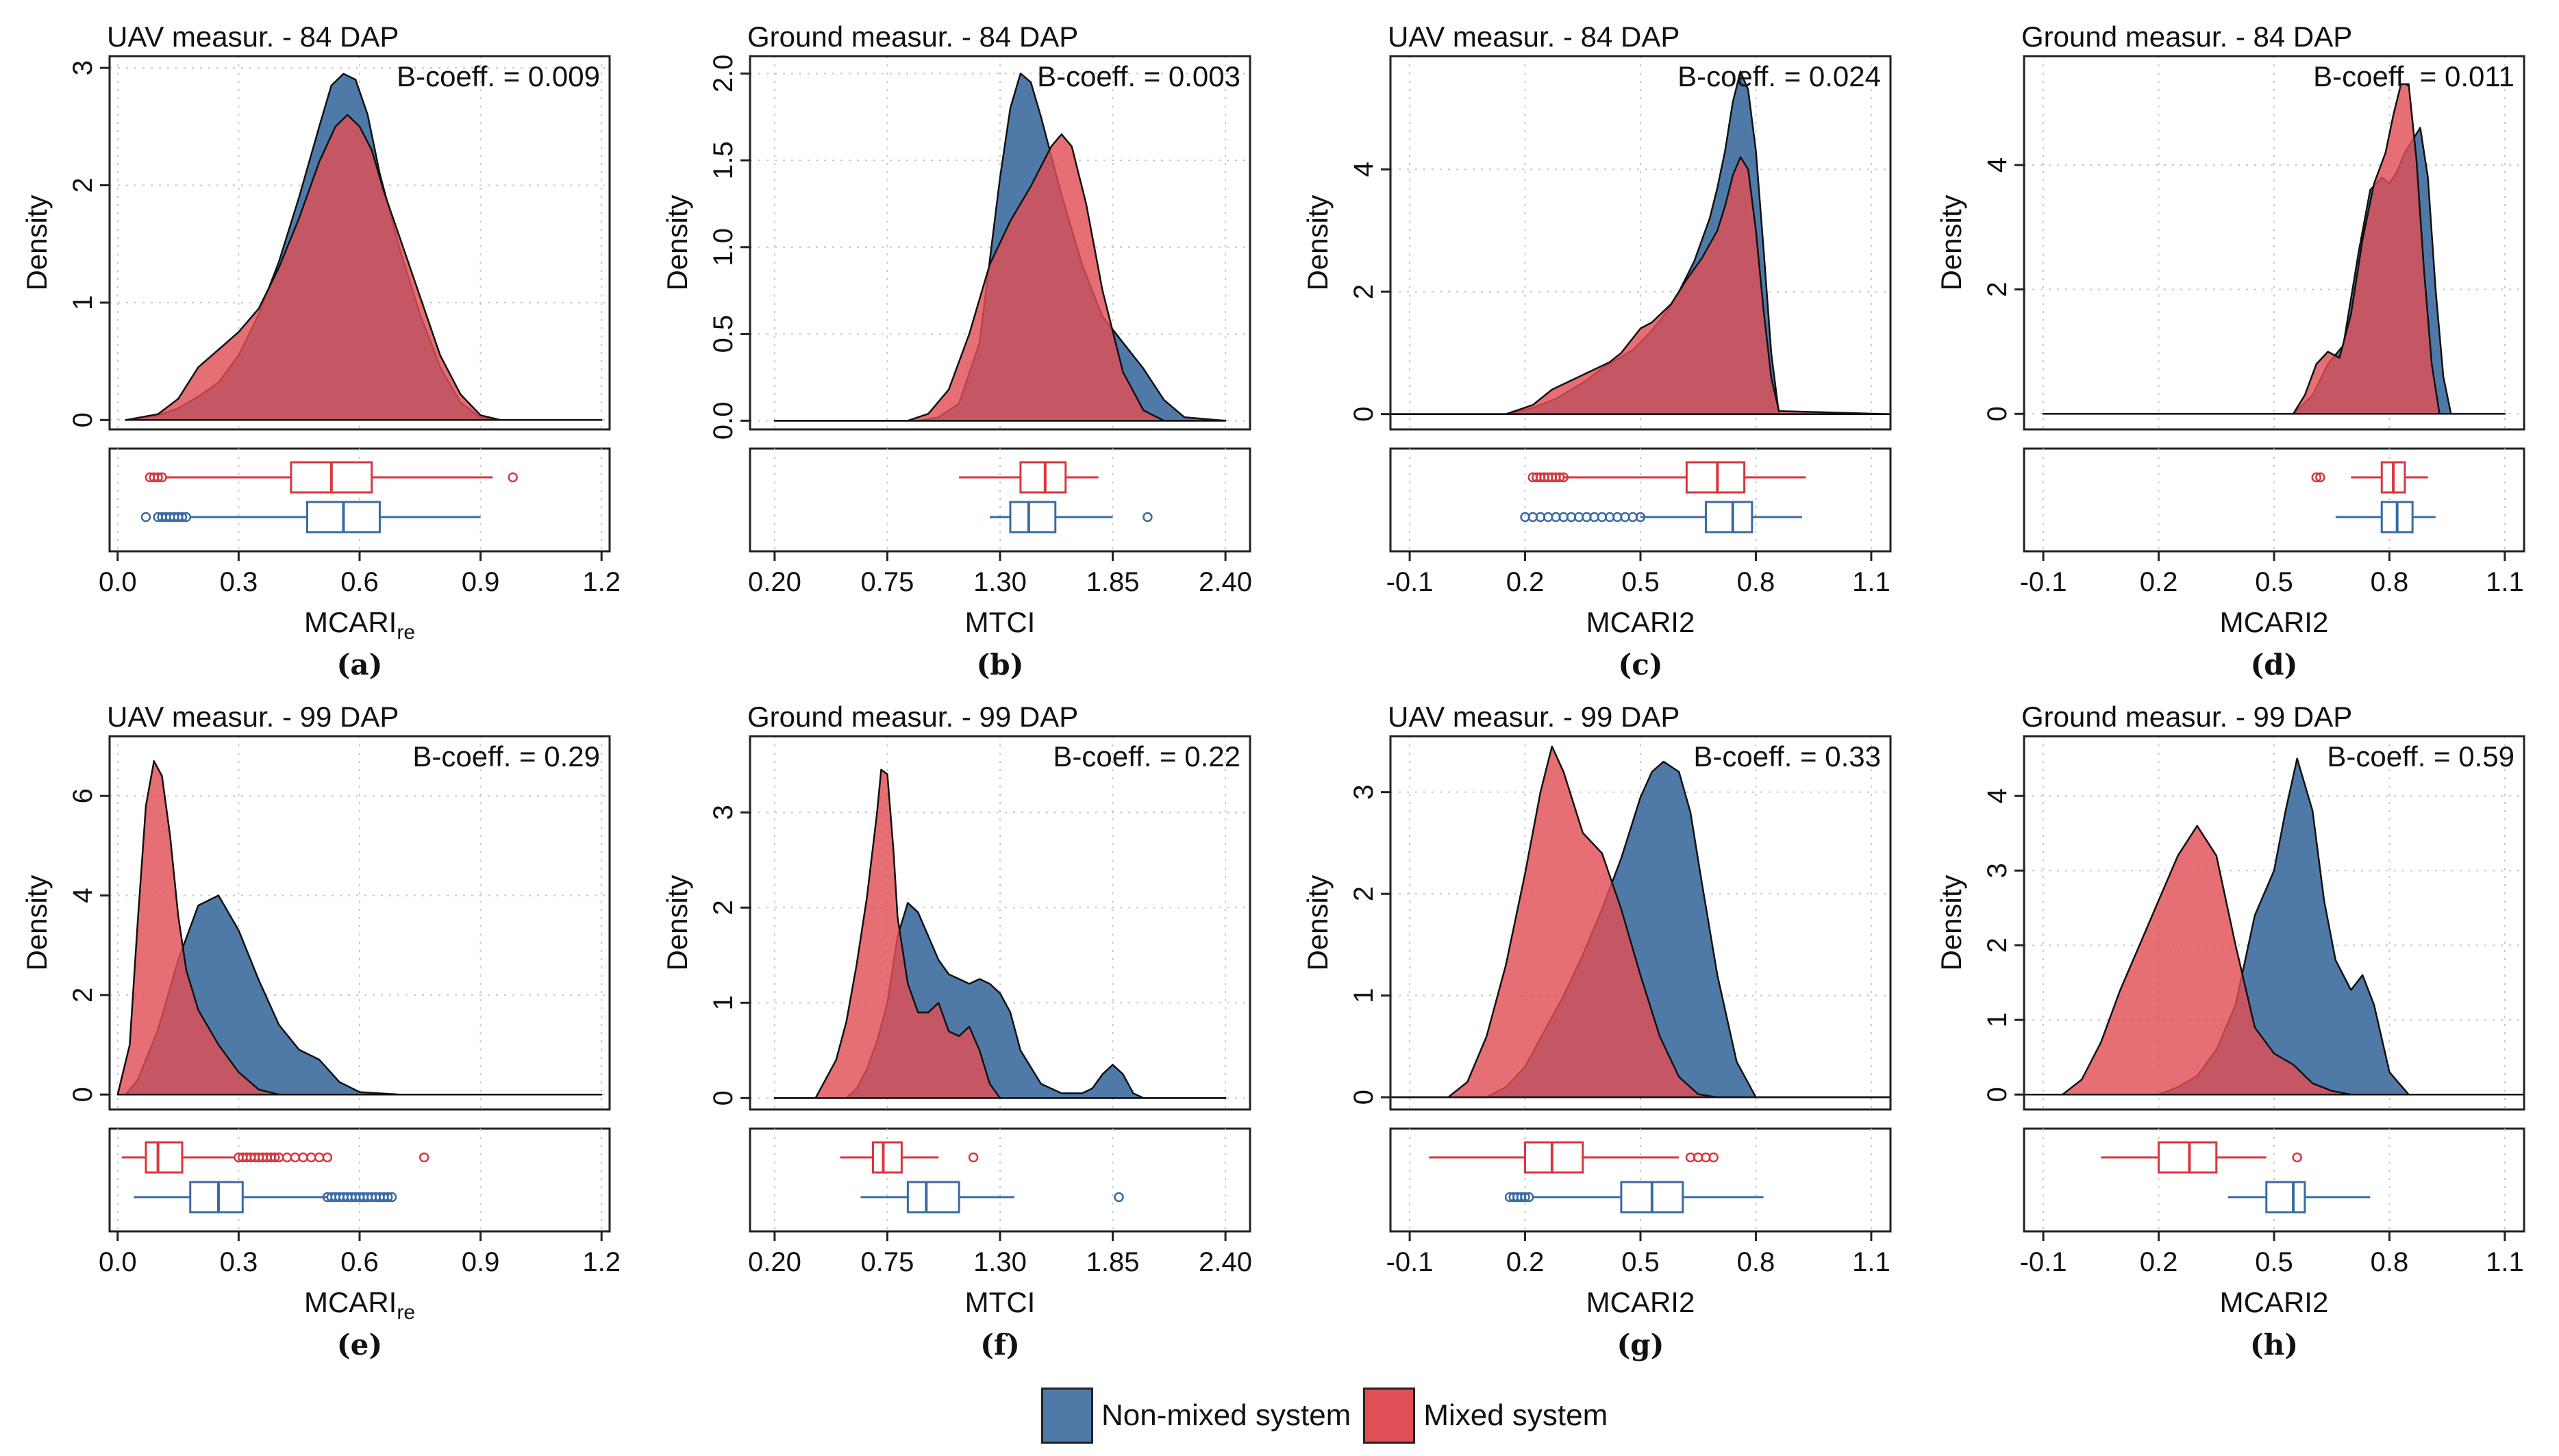  Describe the element at coordinates (723, 334) in the screenshot. I see `y-tick-label: 0.5` at that location.